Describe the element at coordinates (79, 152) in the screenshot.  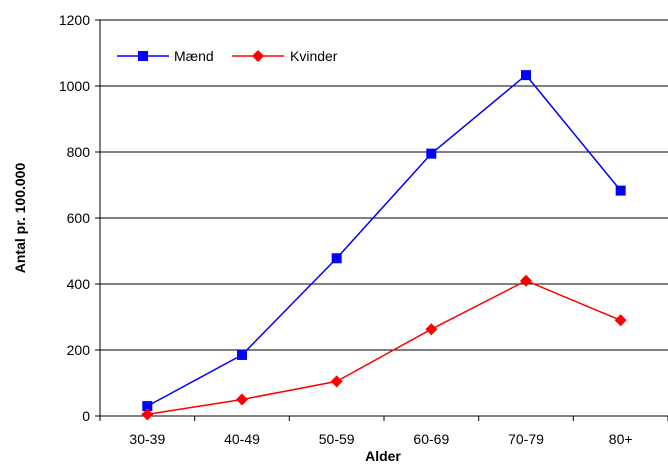
I see `y-tick-label: 800` at that location.